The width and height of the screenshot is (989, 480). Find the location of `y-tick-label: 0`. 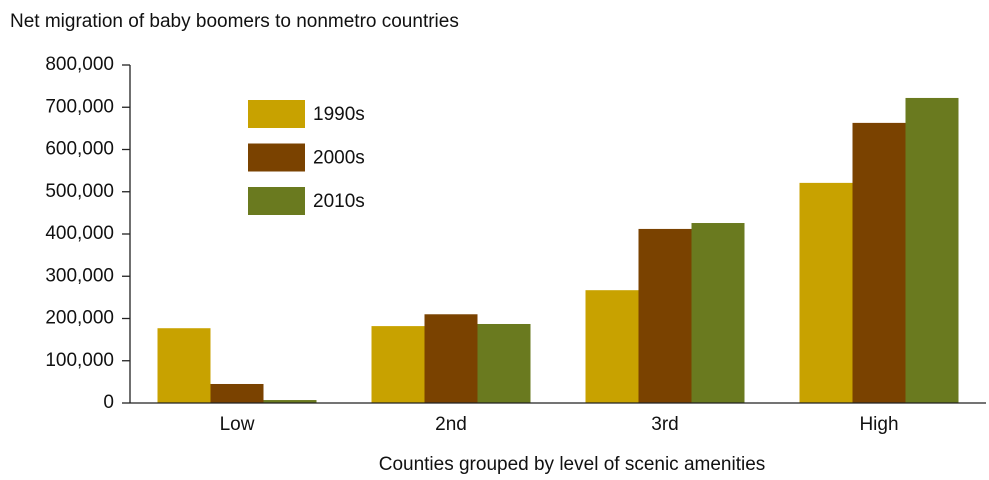

y-tick-label: 0 is located at coordinates (108, 402).